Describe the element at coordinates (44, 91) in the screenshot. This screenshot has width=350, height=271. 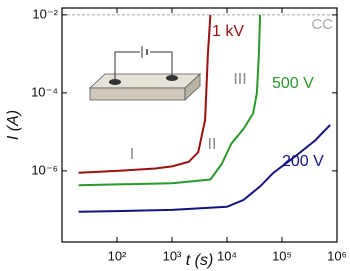
I see `y-tick-label: 10⁻⁴` at that location.